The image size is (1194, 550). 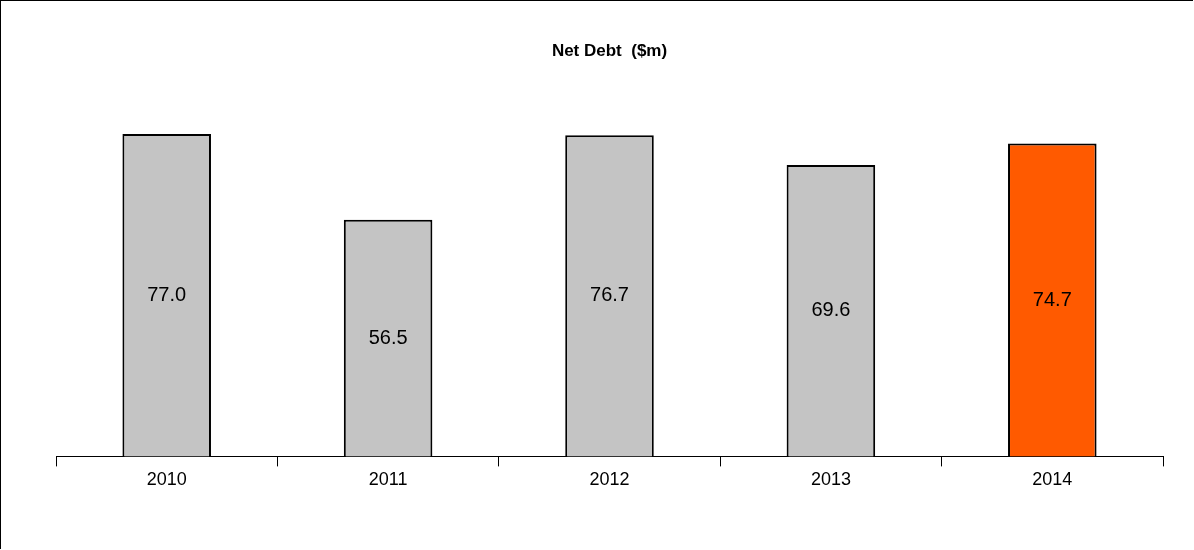 I want to click on x-tick-label: 2012, so click(x=609, y=479).